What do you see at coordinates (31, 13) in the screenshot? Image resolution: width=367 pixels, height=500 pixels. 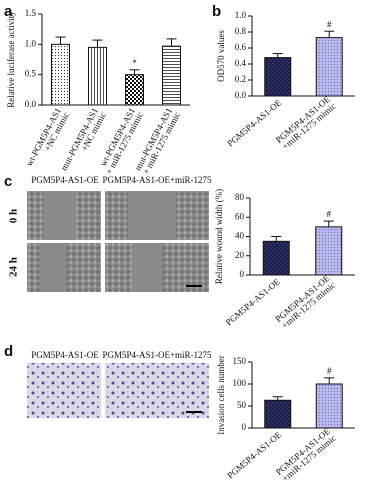 I see `y-tick-label: 1.5` at bounding box center [31, 13].